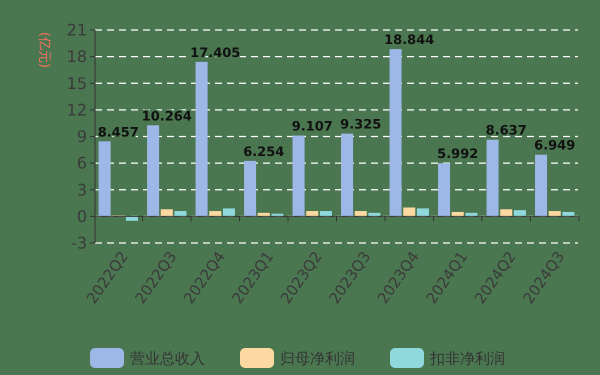  What do you see at coordinates (409, 40) in the screenshot?
I see `data-label: 18.844` at bounding box center [409, 40].